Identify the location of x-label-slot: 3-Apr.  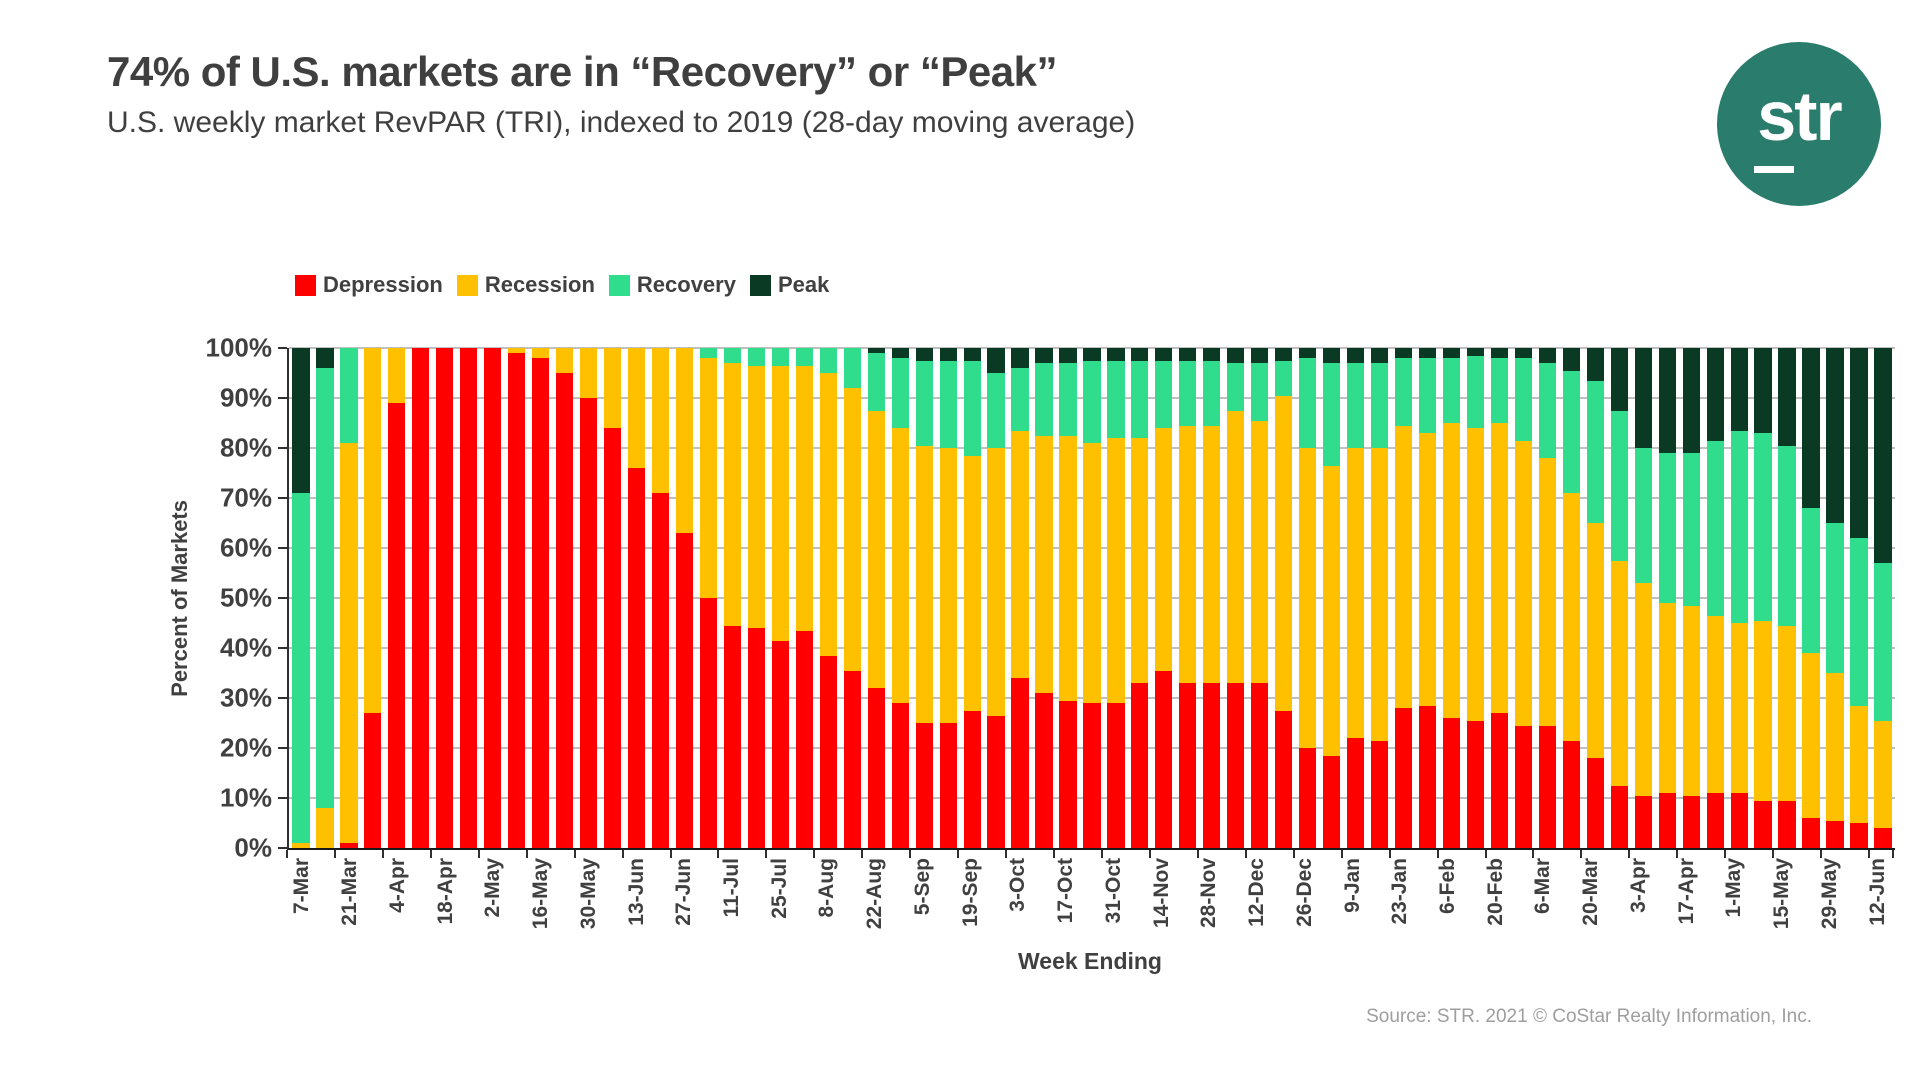
(1639, 900).